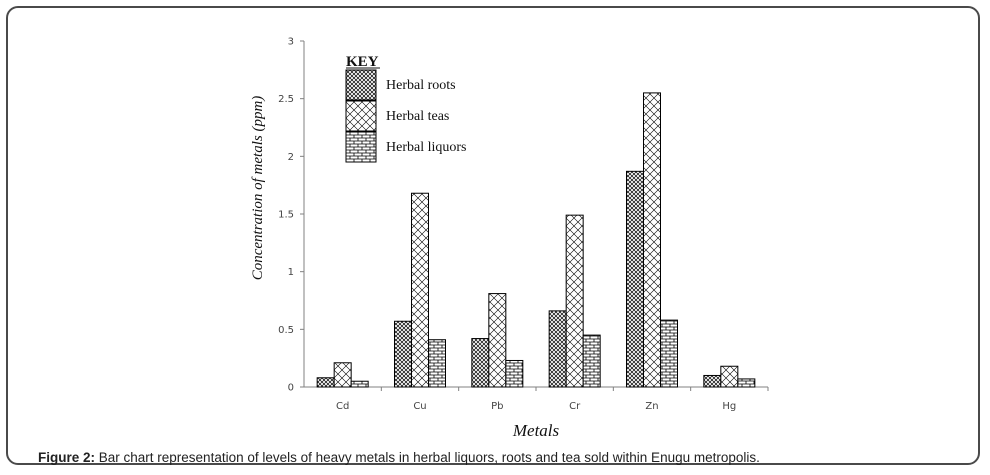 The width and height of the screenshot is (990, 475). What do you see at coordinates (361, 116) in the screenshot?
I see `legend-swatch-herbal-teas` at bounding box center [361, 116].